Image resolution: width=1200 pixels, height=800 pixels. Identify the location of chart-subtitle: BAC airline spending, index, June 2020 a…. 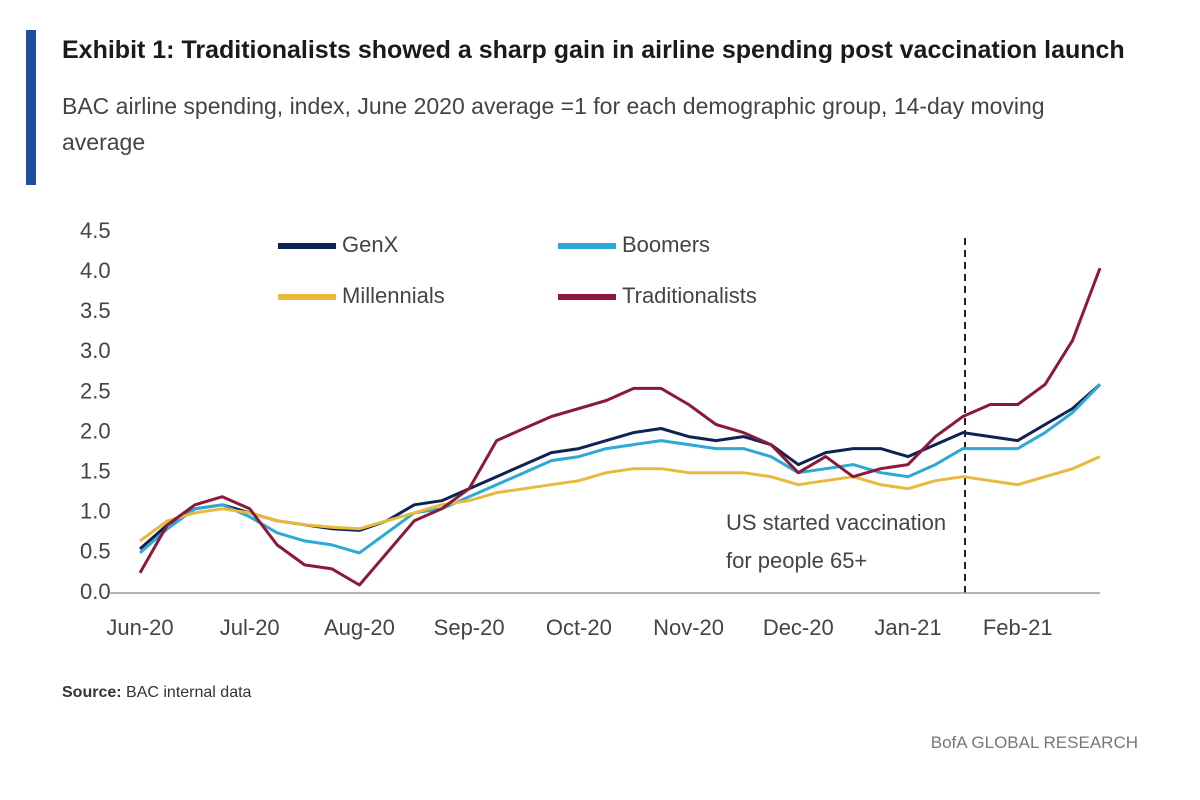
(553, 124).